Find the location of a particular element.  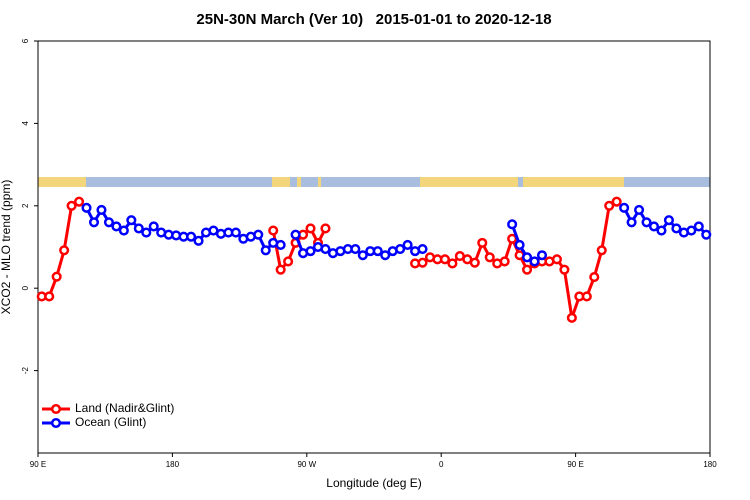

x-tick-label: 90 W is located at coordinates (306, 464).